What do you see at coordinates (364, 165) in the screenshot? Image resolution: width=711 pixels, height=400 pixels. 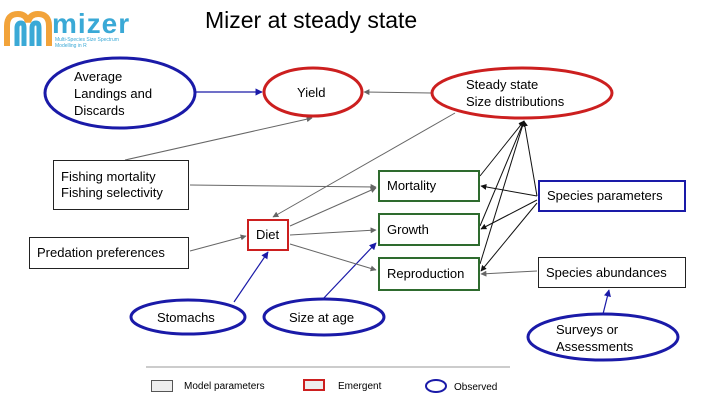 I see `arrow-steady-to-diet` at bounding box center [364, 165].